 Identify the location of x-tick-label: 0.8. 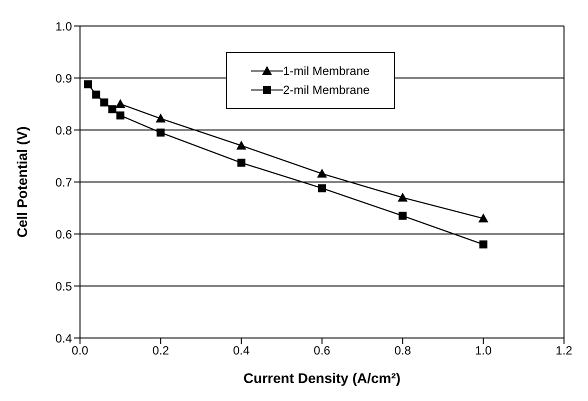
(403, 351).